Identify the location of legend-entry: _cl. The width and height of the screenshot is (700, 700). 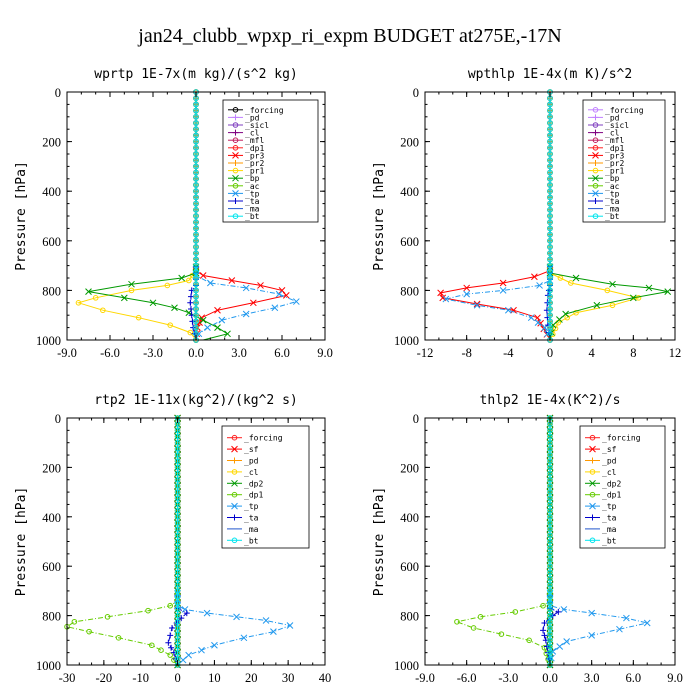
(244, 133).